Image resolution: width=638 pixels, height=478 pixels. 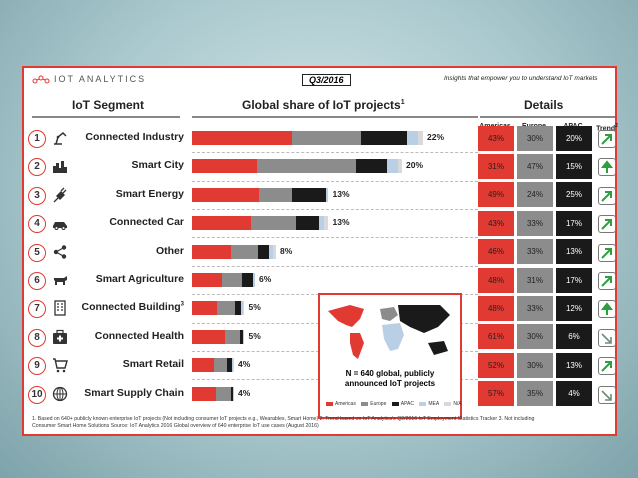 I want to click on car-icon, so click(x=60, y=226).